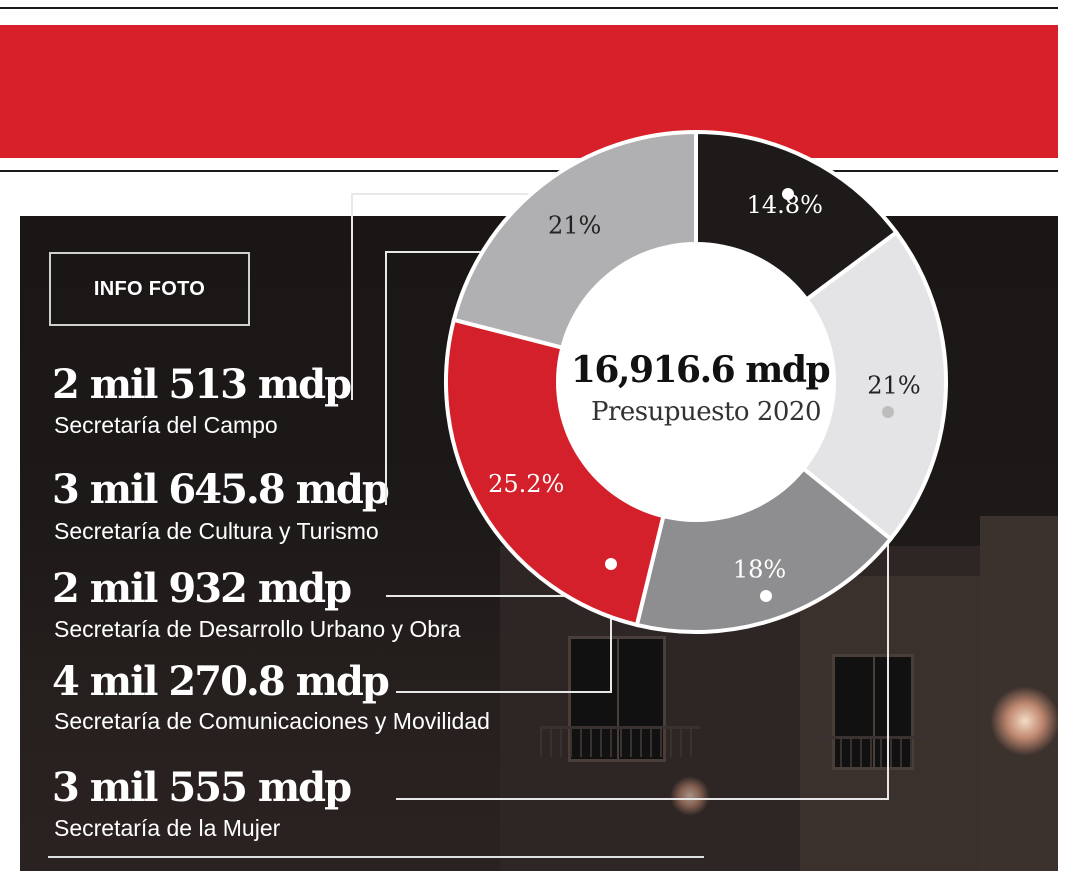 The width and height of the screenshot is (1080, 871). I want to click on info-foto-badge: INFO FOTO, so click(149, 289).